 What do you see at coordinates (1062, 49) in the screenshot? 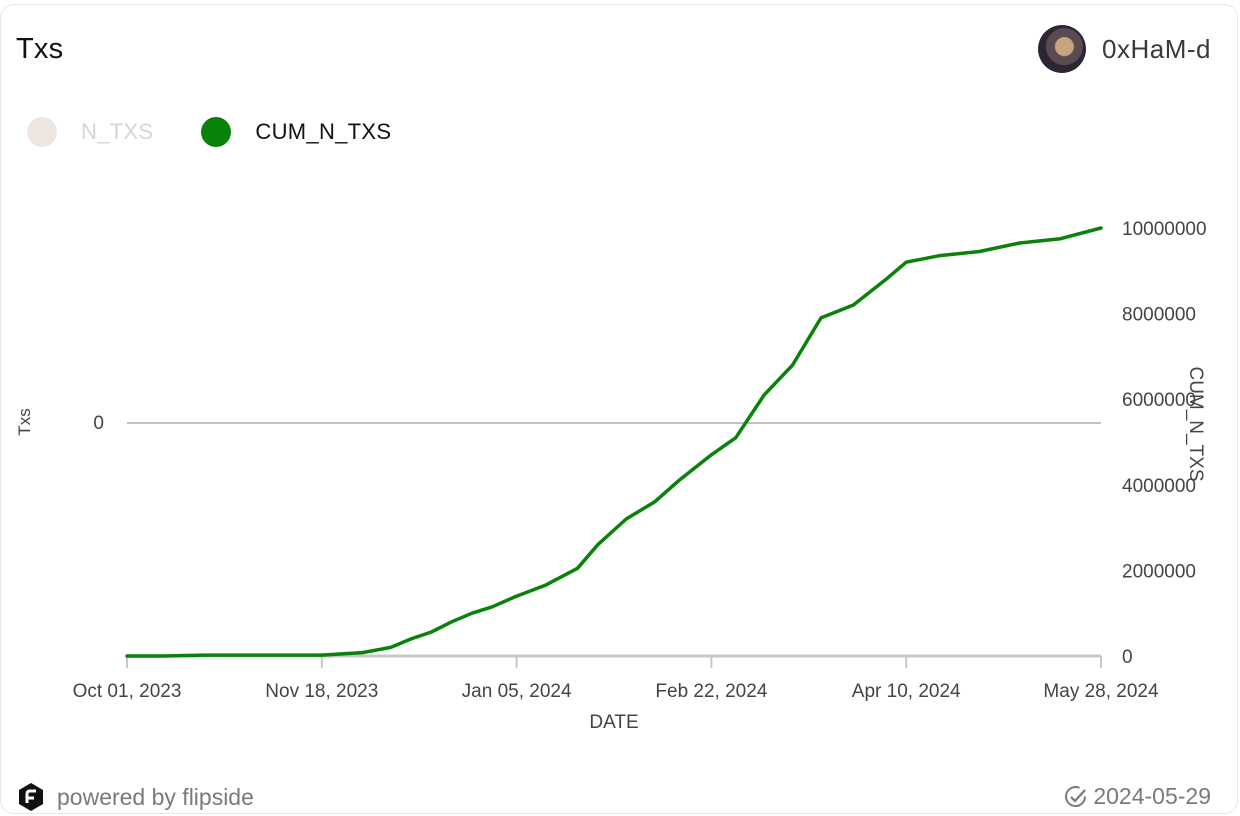
I see `user-avatar-icon` at bounding box center [1062, 49].